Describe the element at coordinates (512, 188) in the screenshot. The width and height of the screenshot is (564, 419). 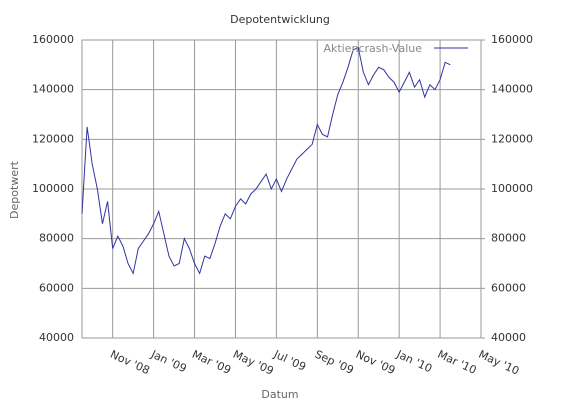
I see `y2-tick-label: 100000` at that location.